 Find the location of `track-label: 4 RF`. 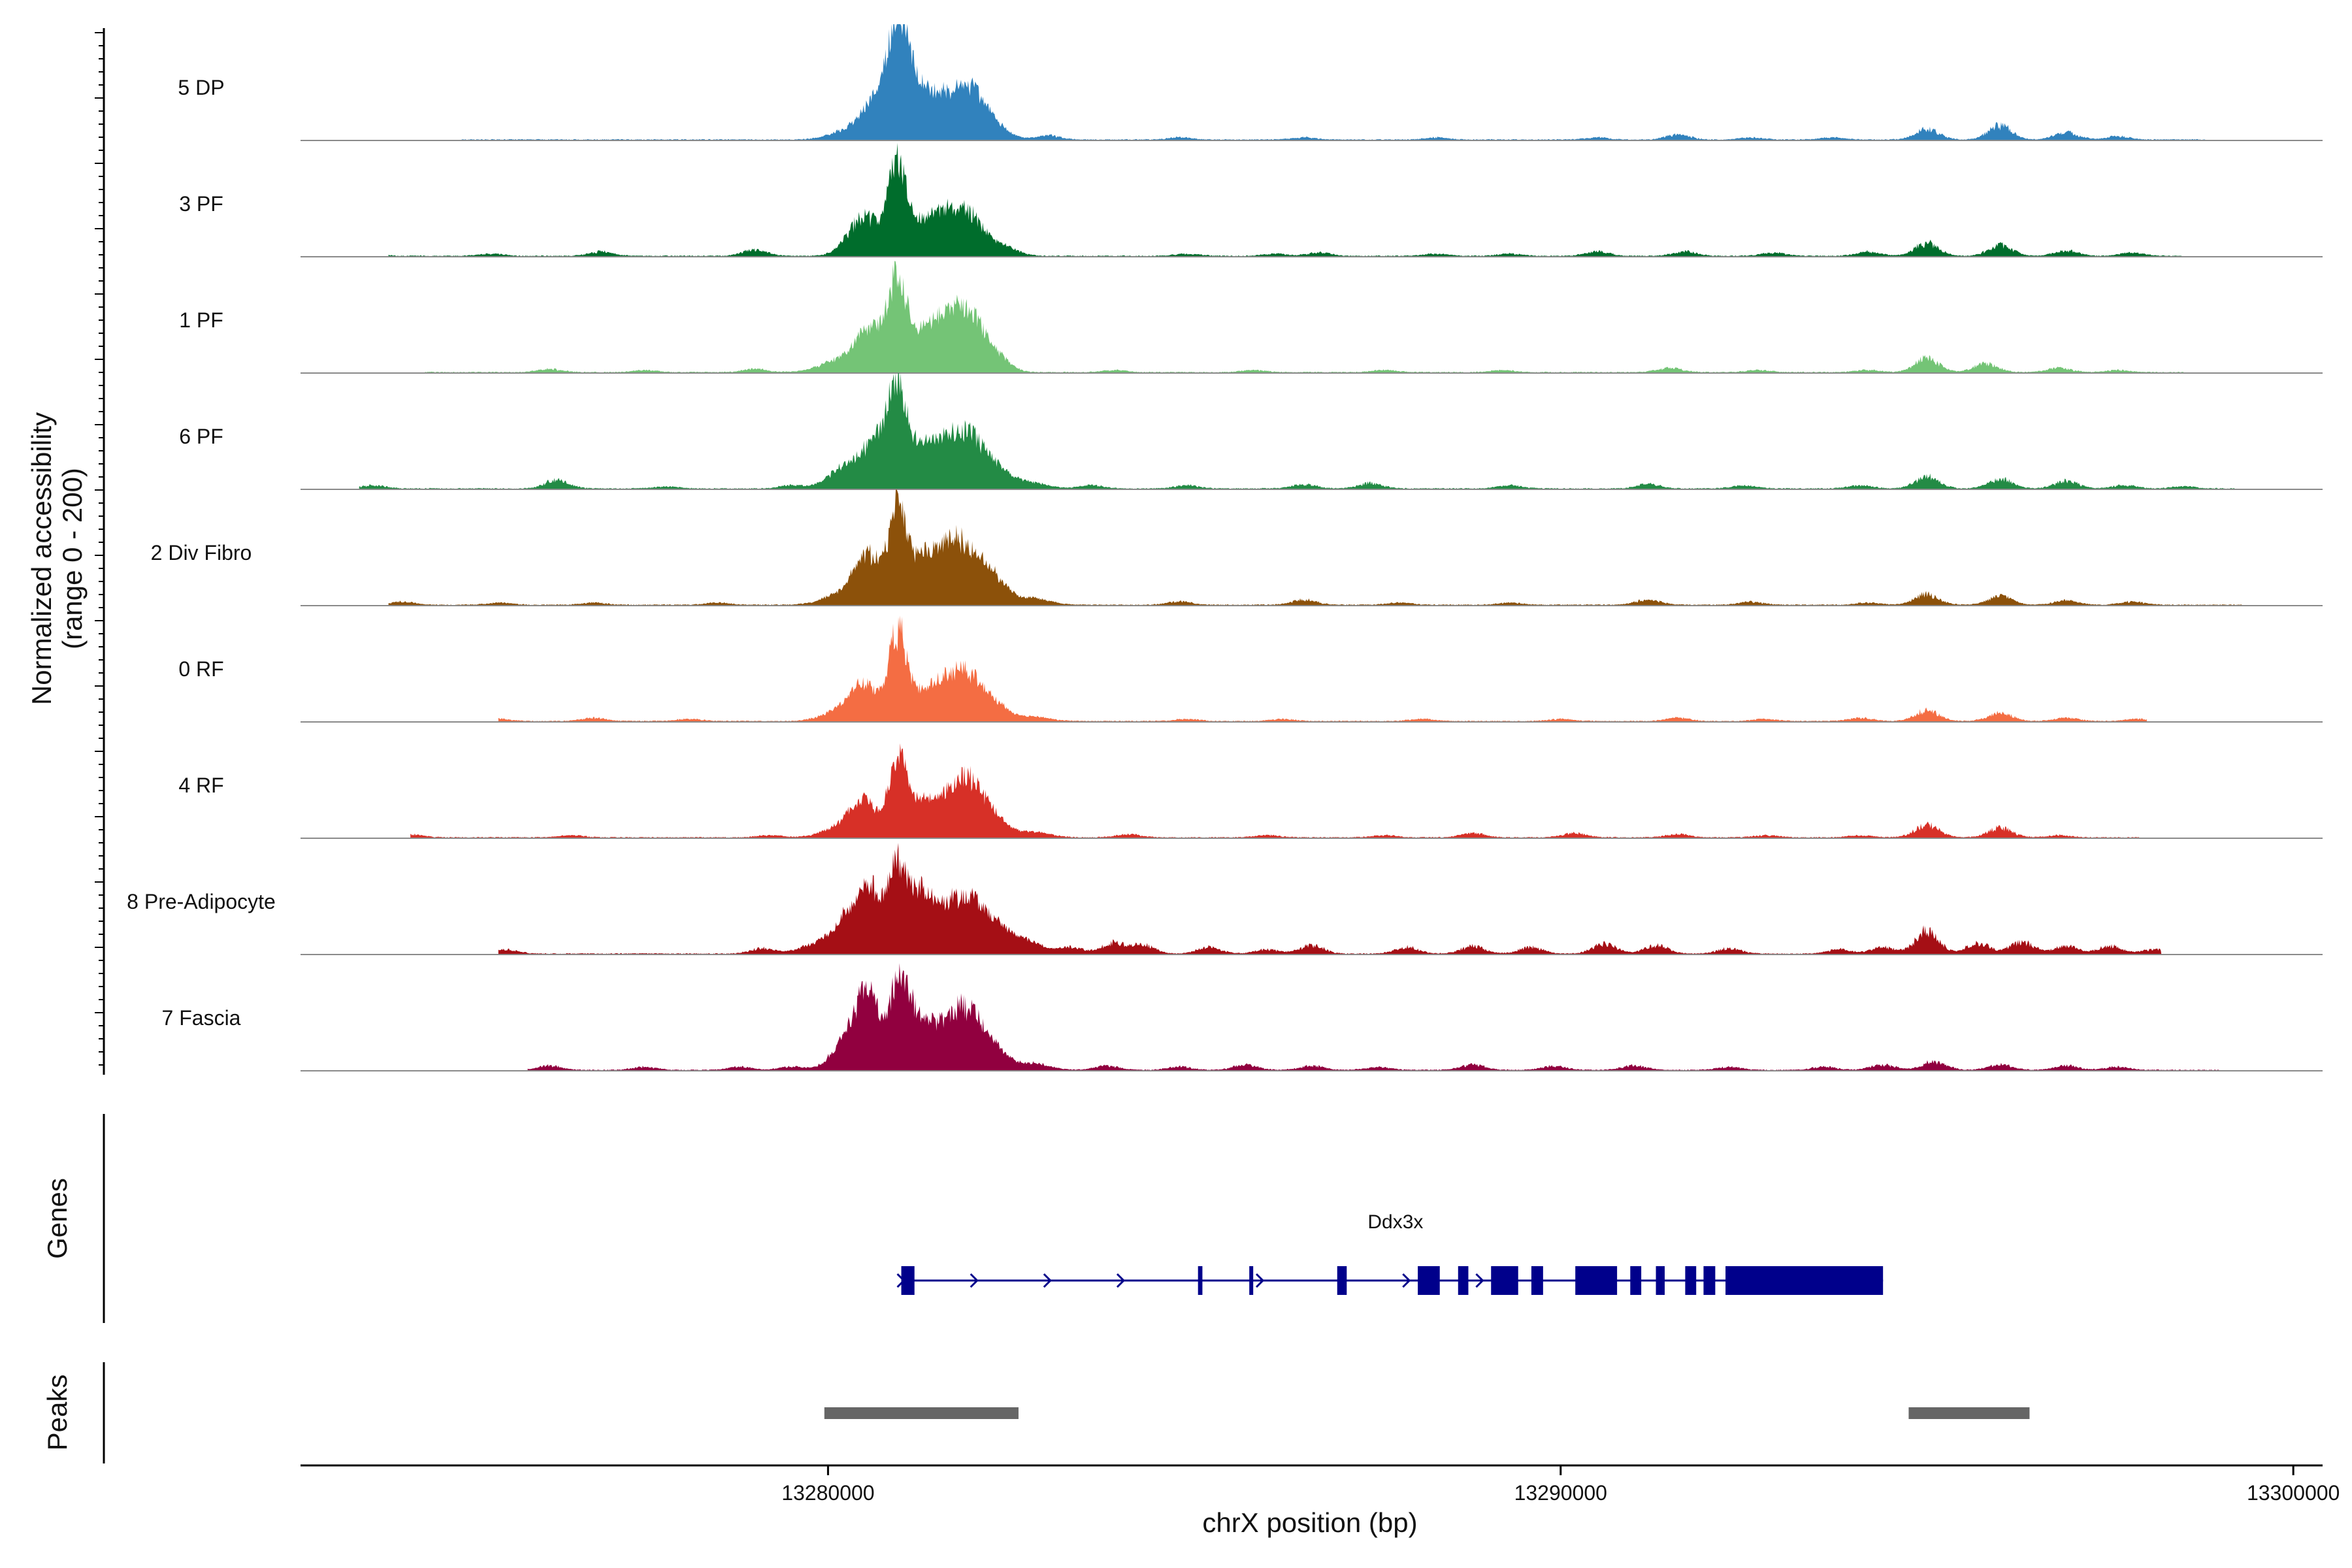

track-label: 4 RF is located at coordinates (200, 785).